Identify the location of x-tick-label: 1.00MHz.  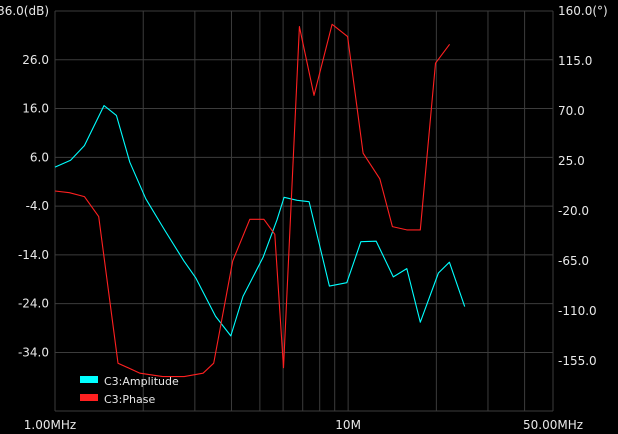
(50, 425).